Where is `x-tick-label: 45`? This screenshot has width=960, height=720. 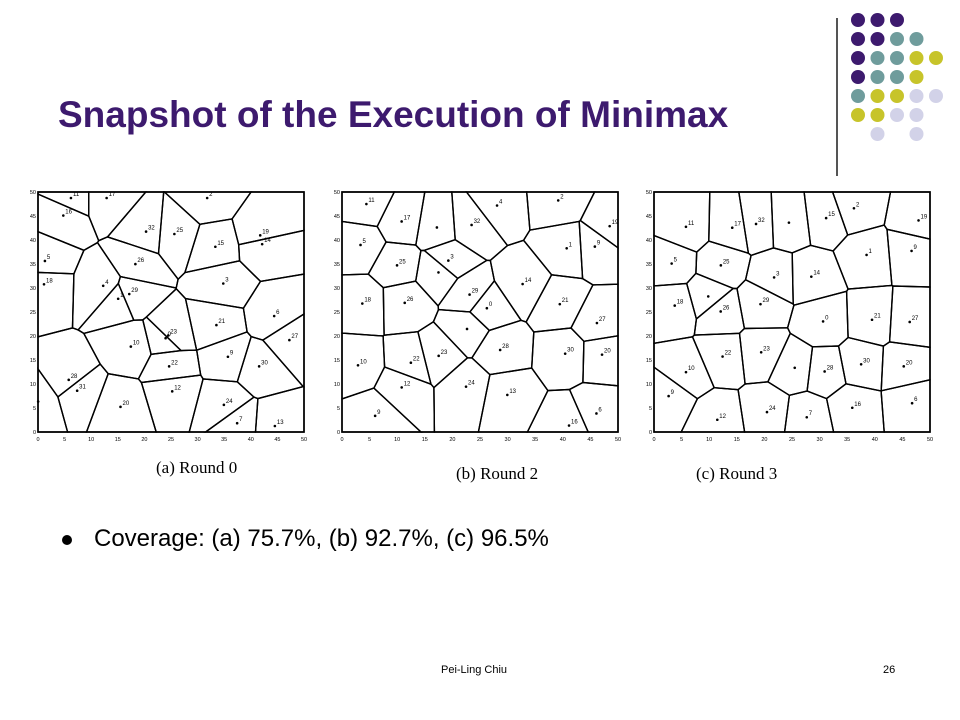 x-tick-label: 45 is located at coordinates (590, 440).